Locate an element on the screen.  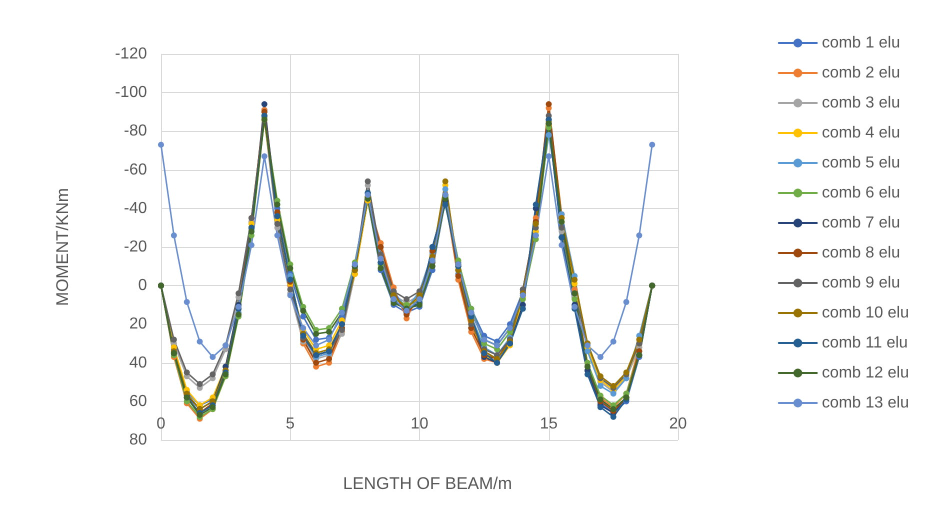
legend-label: comb 11 elu is located at coordinates (865, 343).